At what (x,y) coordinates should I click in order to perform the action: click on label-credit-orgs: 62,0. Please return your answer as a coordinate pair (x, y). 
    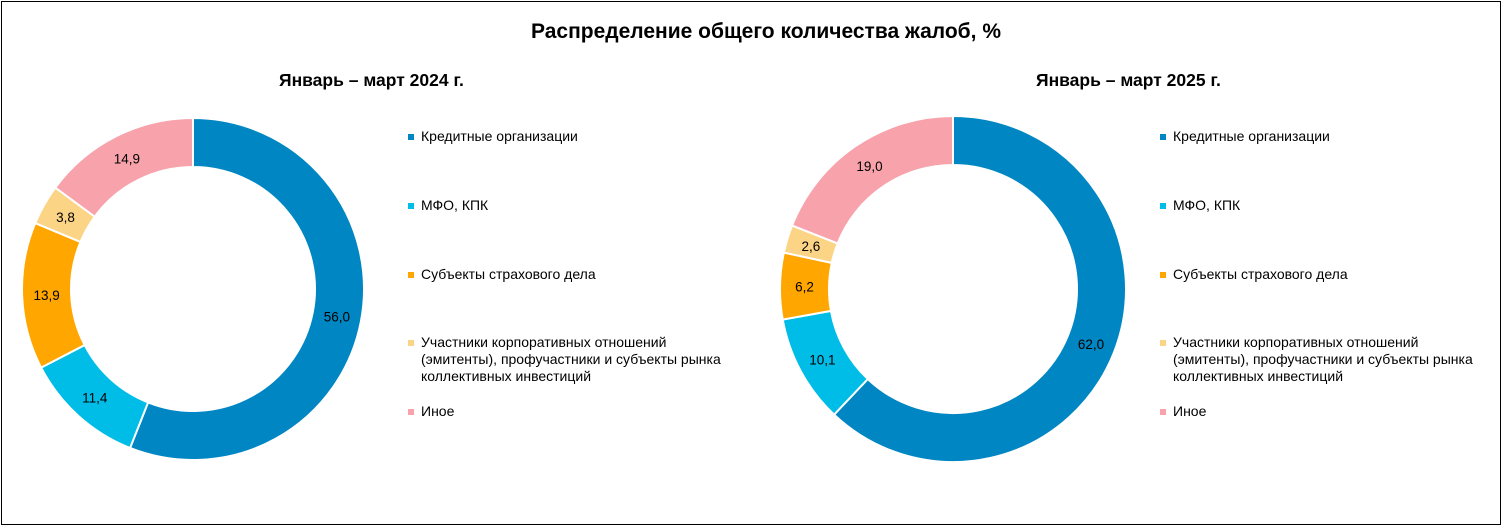
    Looking at the image, I should click on (1091, 344).